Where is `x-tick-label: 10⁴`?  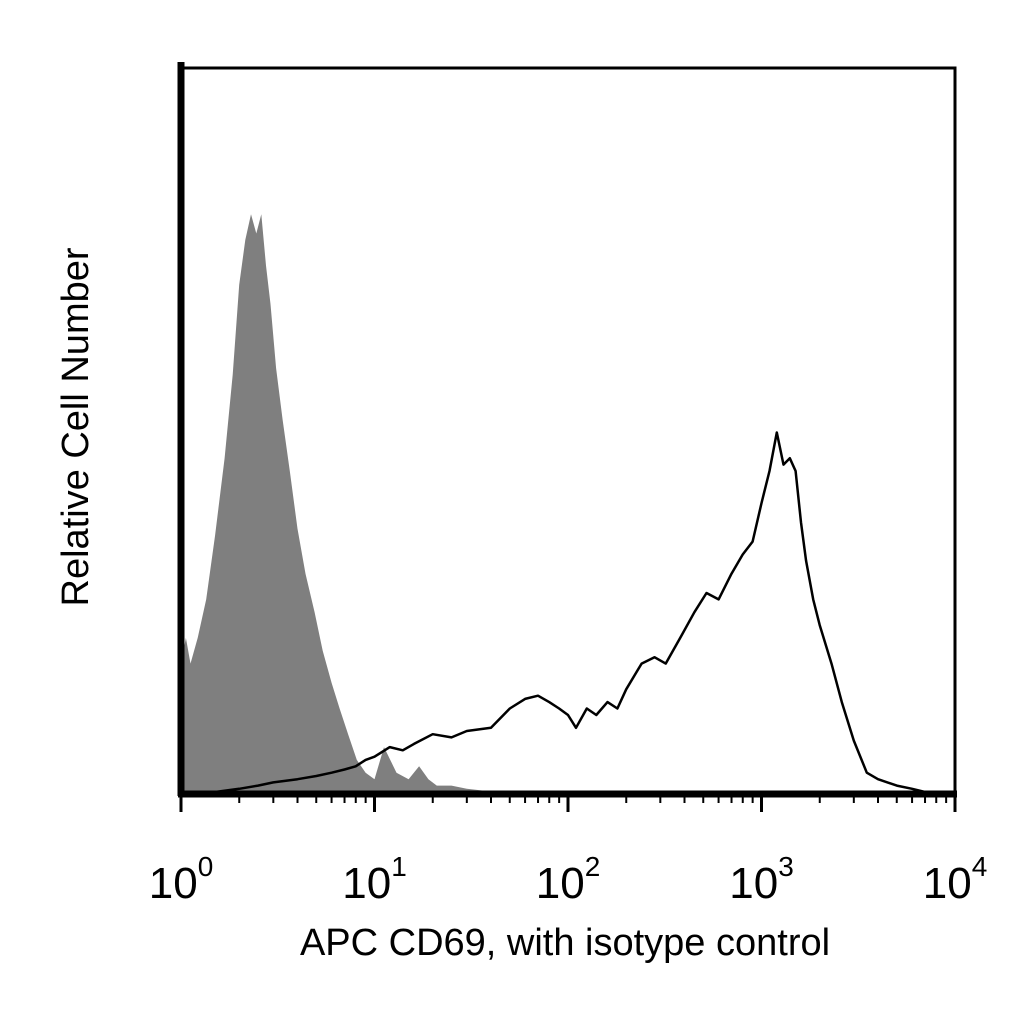
x-tick-label: 10⁴ is located at coordinates (955, 879).